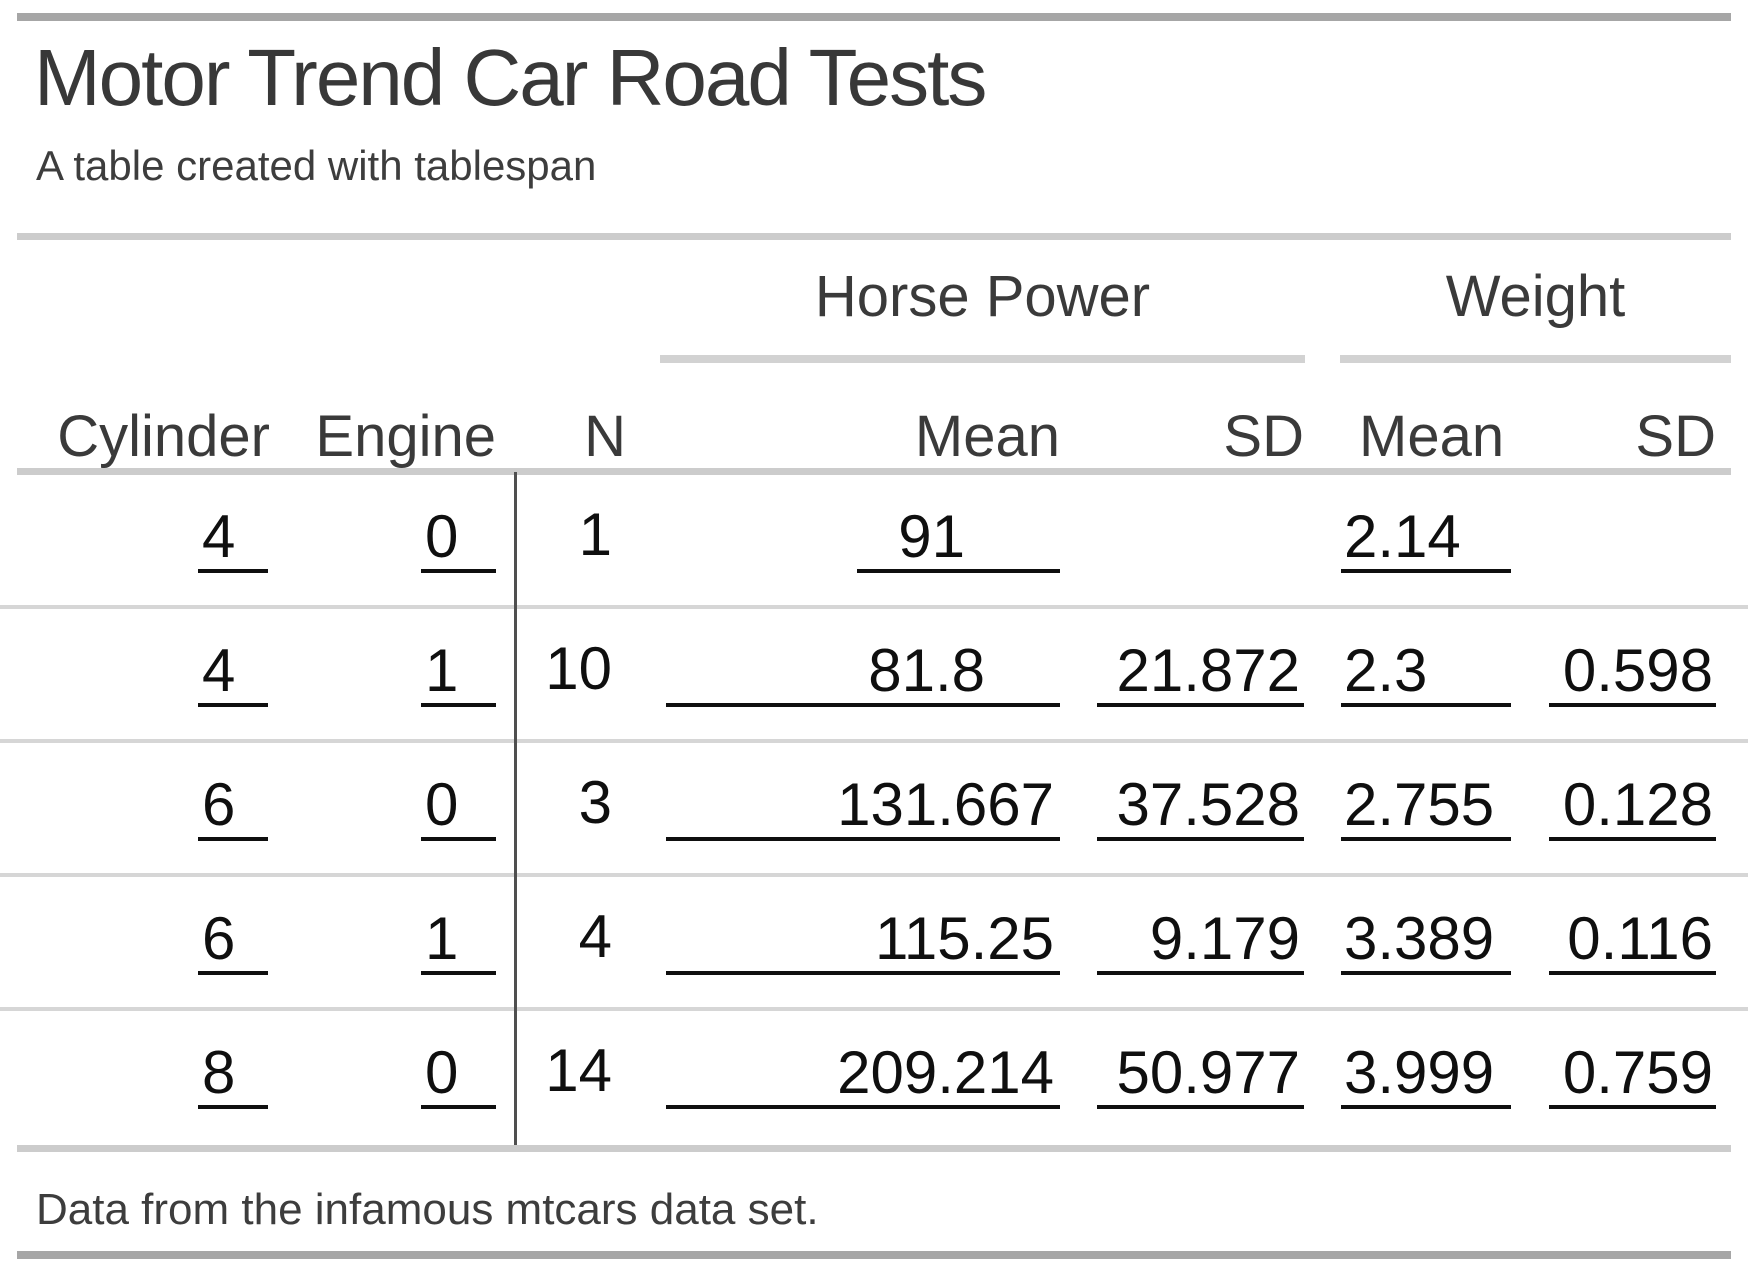 This screenshot has height=1272, width=1748. What do you see at coordinates (874, 236) in the screenshot?
I see `subtitle-divider` at bounding box center [874, 236].